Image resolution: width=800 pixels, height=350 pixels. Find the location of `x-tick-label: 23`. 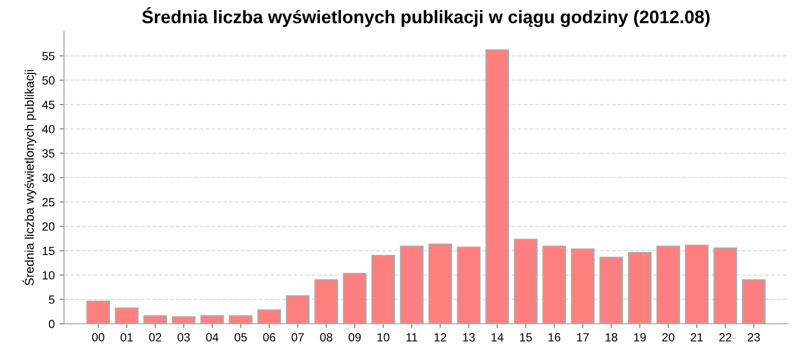

x-tick-label: 23 is located at coordinates (754, 337).